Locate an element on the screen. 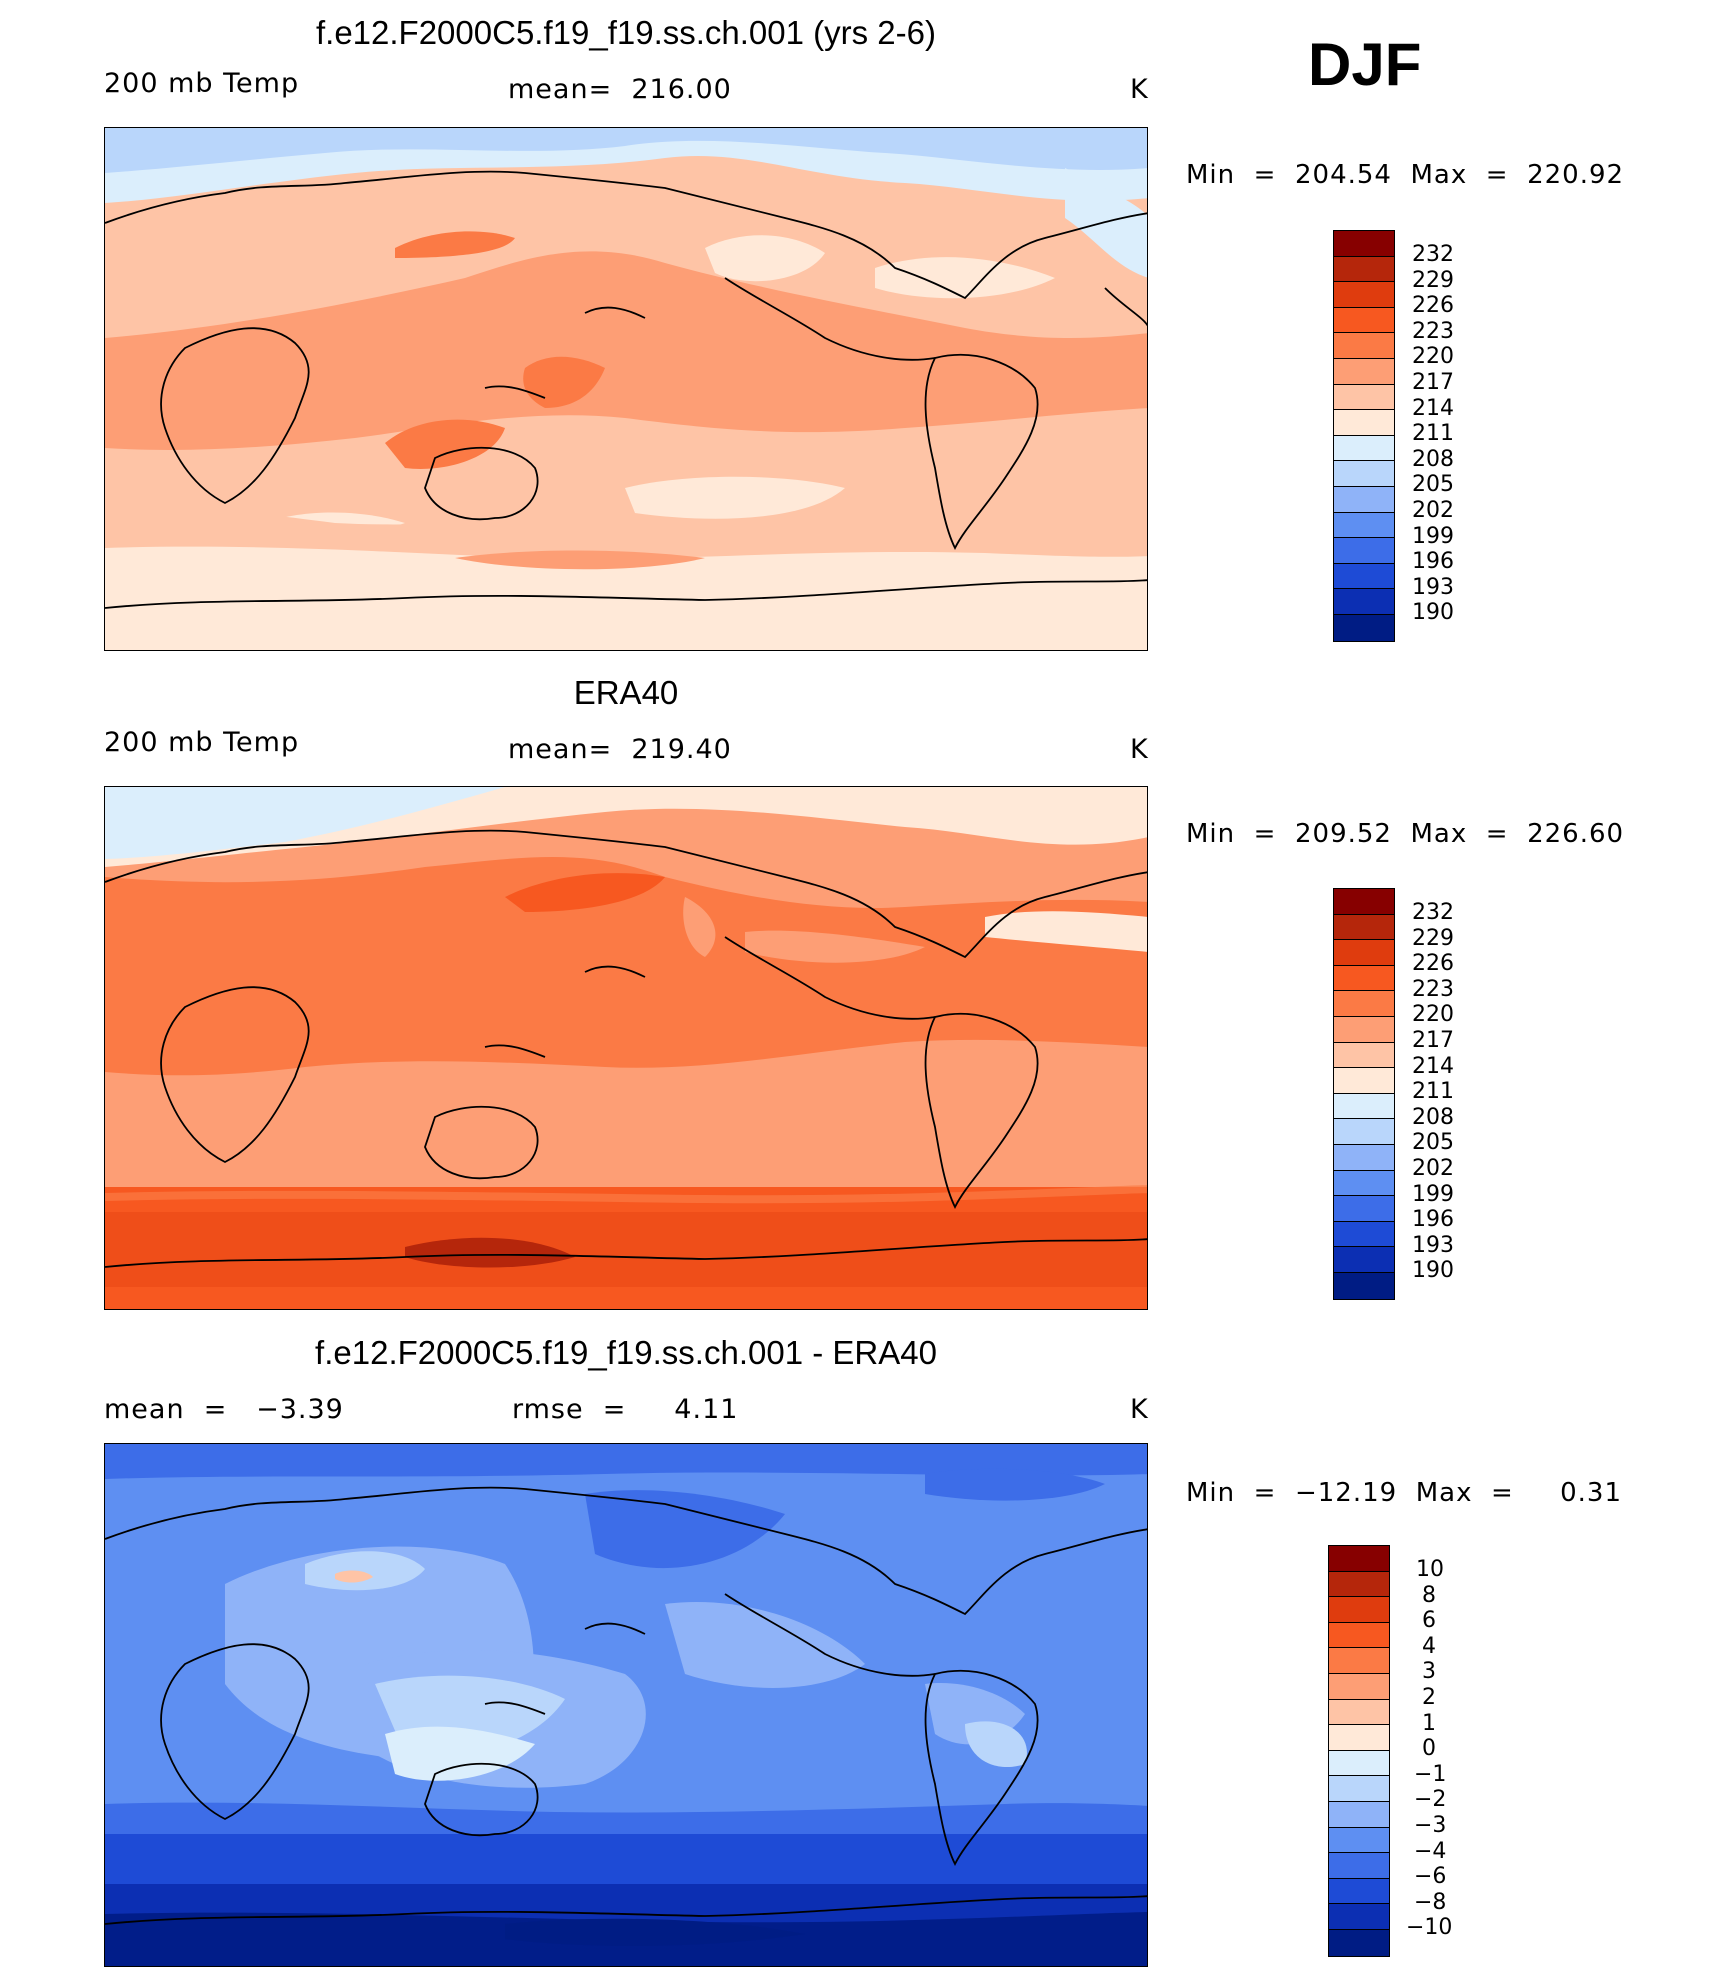 The height and width of the screenshot is (1981, 1710). panel-title: ERA40 is located at coordinates (626, 692).